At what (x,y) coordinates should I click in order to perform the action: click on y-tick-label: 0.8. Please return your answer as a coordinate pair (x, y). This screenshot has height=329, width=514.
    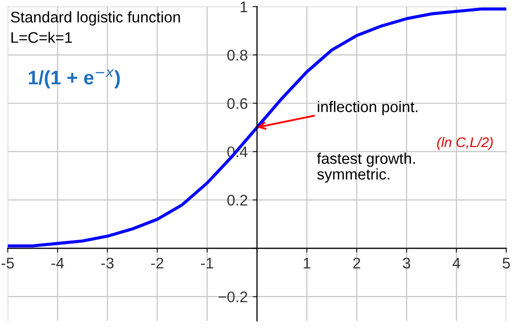
    Looking at the image, I should click on (237, 55).